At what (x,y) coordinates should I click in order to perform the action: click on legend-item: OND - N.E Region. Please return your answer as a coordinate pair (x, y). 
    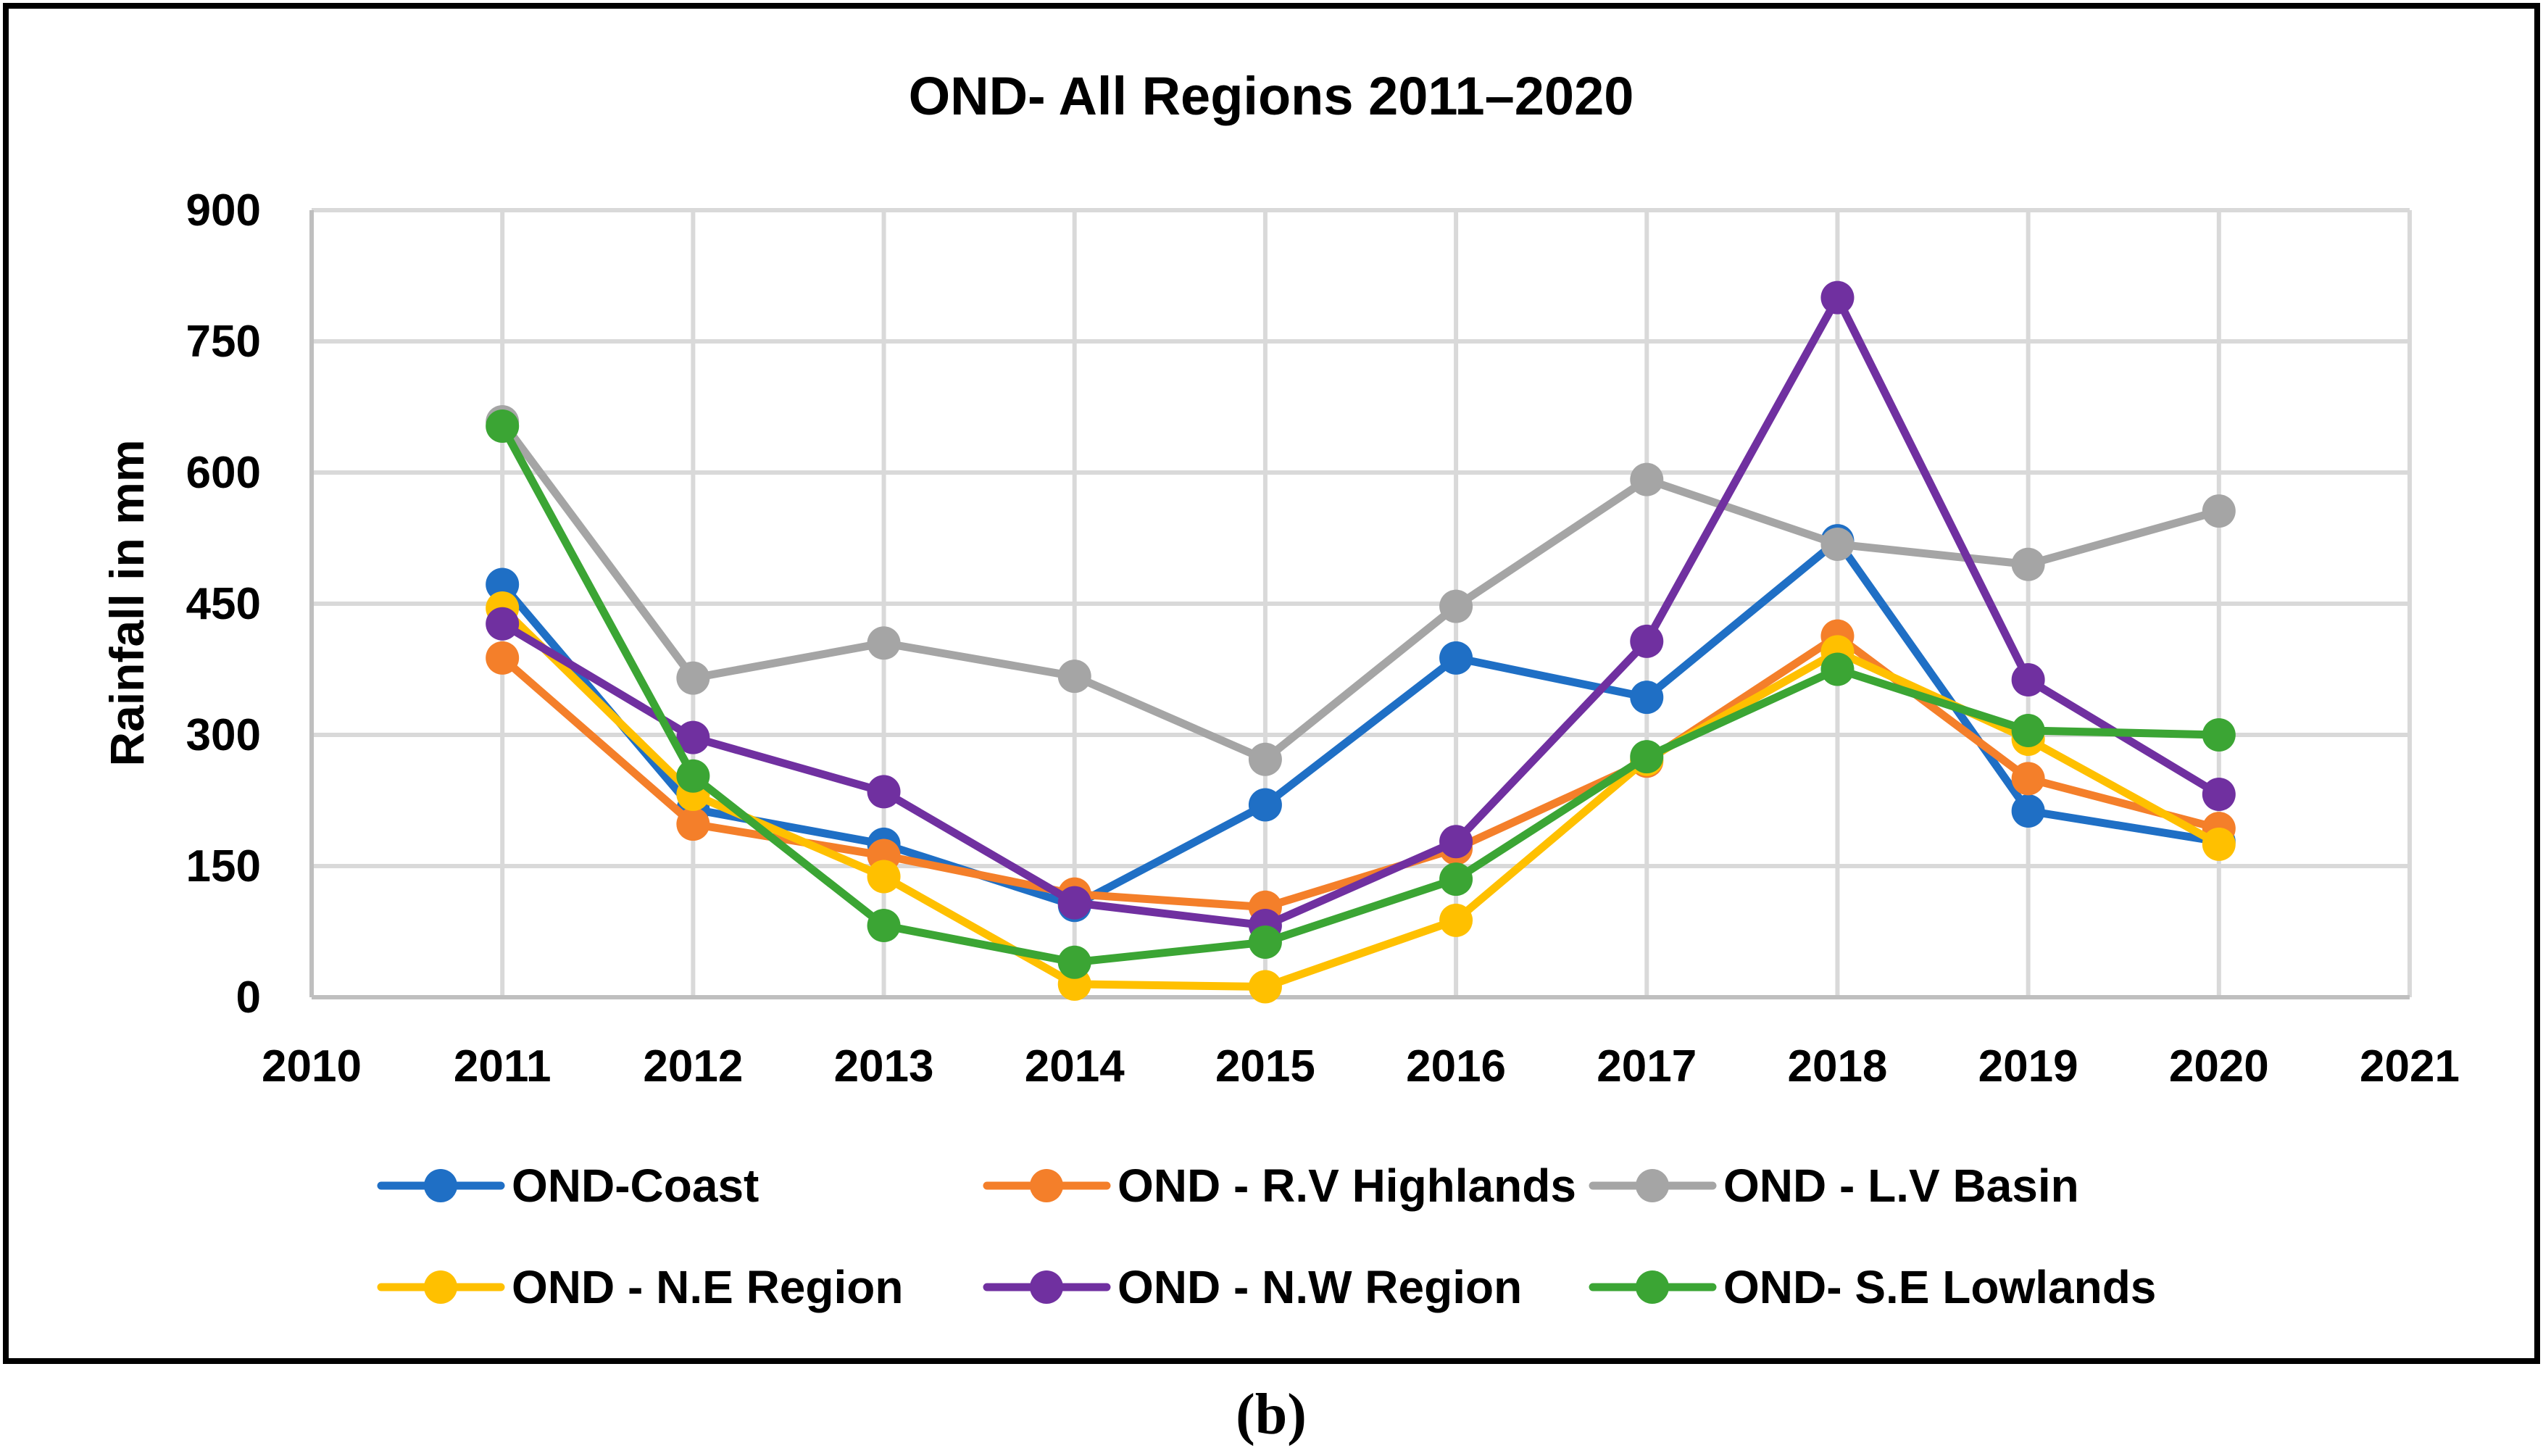
    Looking at the image, I should click on (640, 1287).